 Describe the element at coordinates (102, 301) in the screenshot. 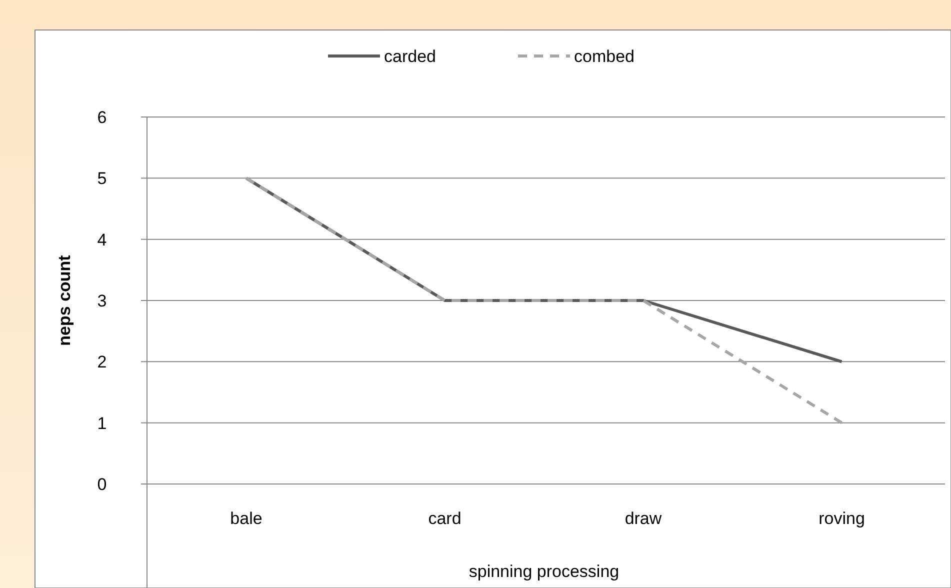

I see `y-tick-label: 3` at that location.